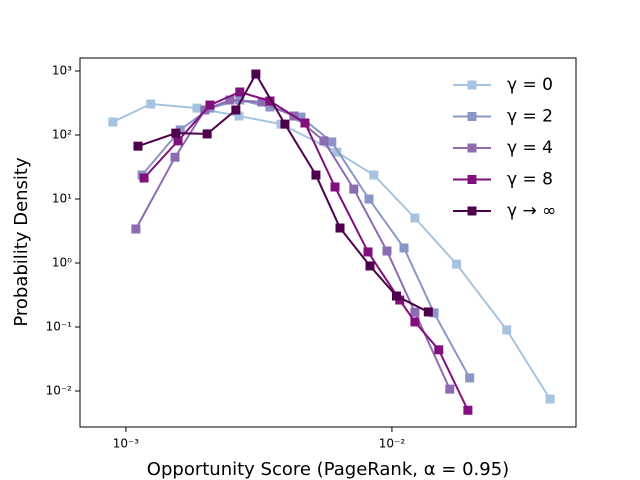 Image resolution: width=640 pixels, height=480 pixels. I want to click on legend-label: γ = 8, so click(530, 180).